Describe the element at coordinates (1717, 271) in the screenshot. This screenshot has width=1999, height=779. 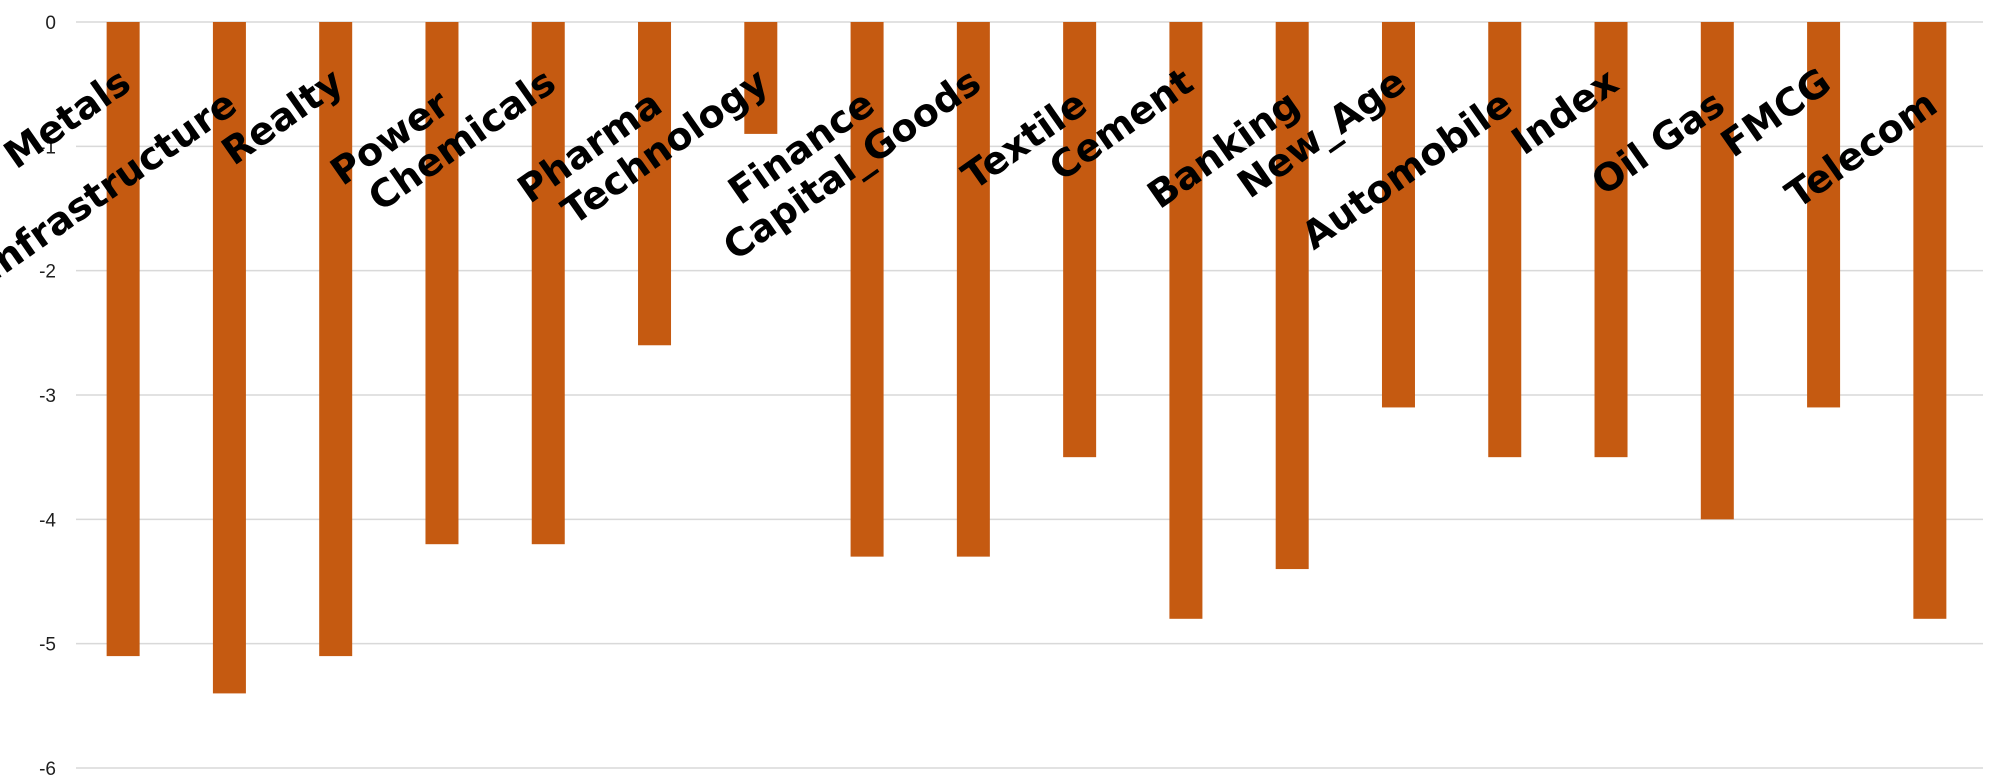
I see `bar-oil-gas` at that location.